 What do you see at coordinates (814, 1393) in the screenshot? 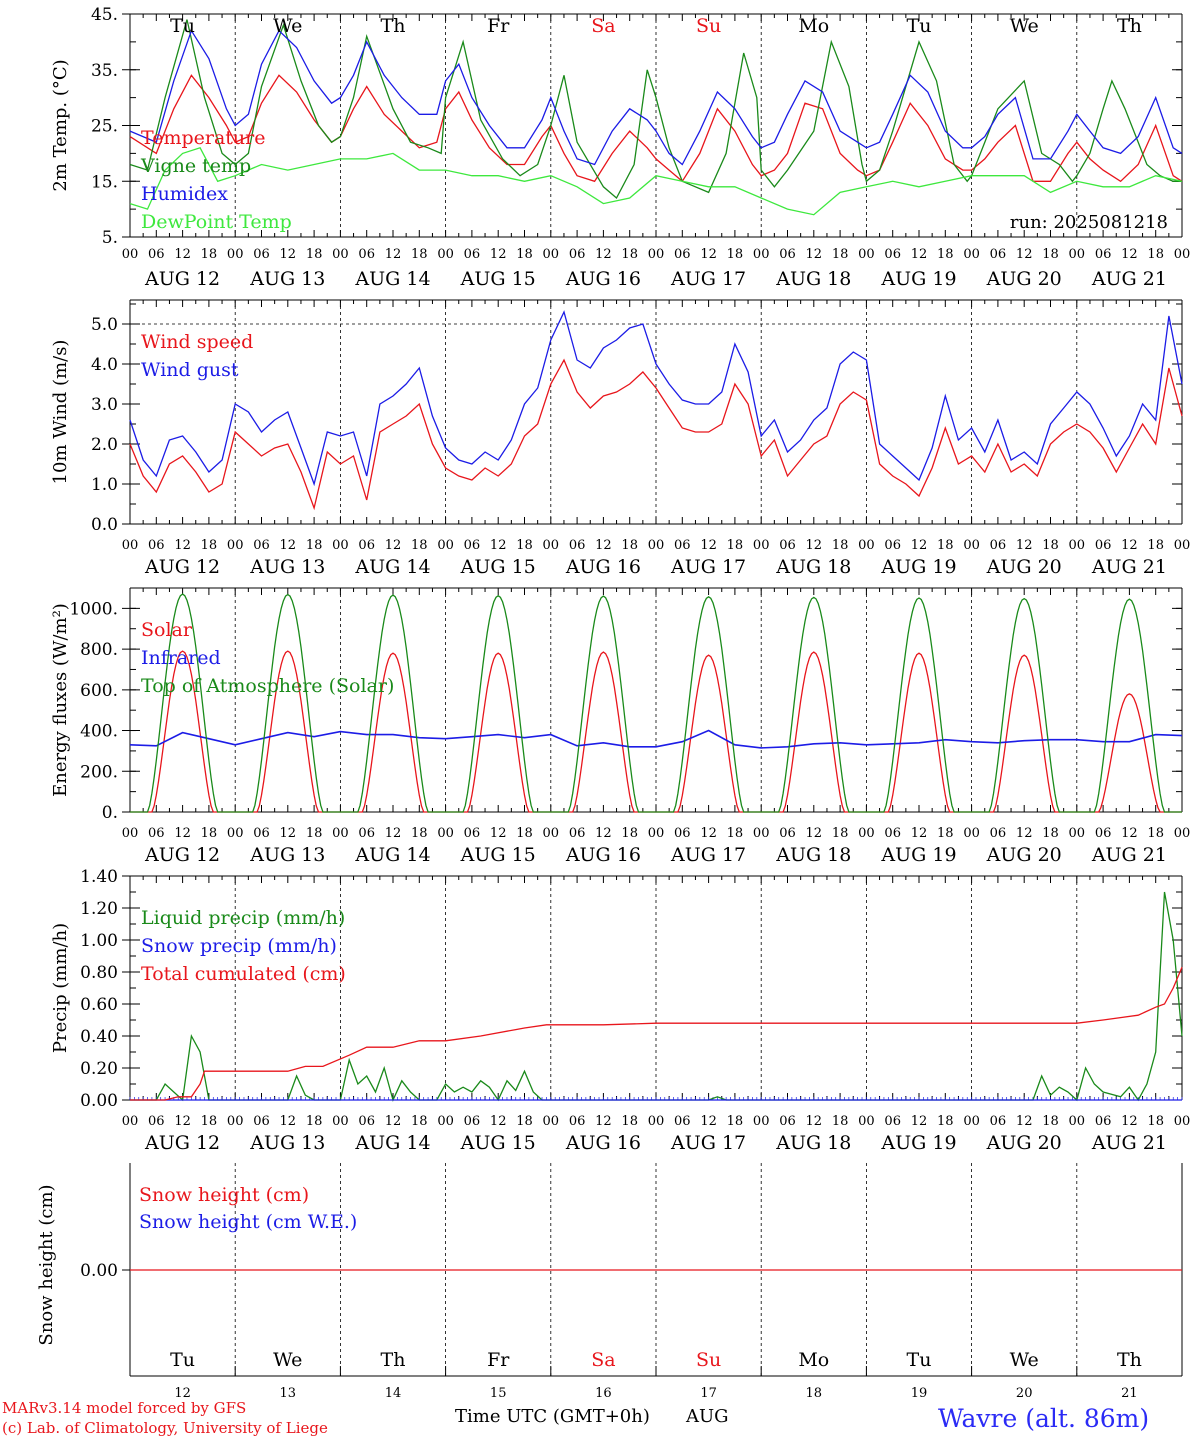
I see `day-number-label: 18` at bounding box center [814, 1393].